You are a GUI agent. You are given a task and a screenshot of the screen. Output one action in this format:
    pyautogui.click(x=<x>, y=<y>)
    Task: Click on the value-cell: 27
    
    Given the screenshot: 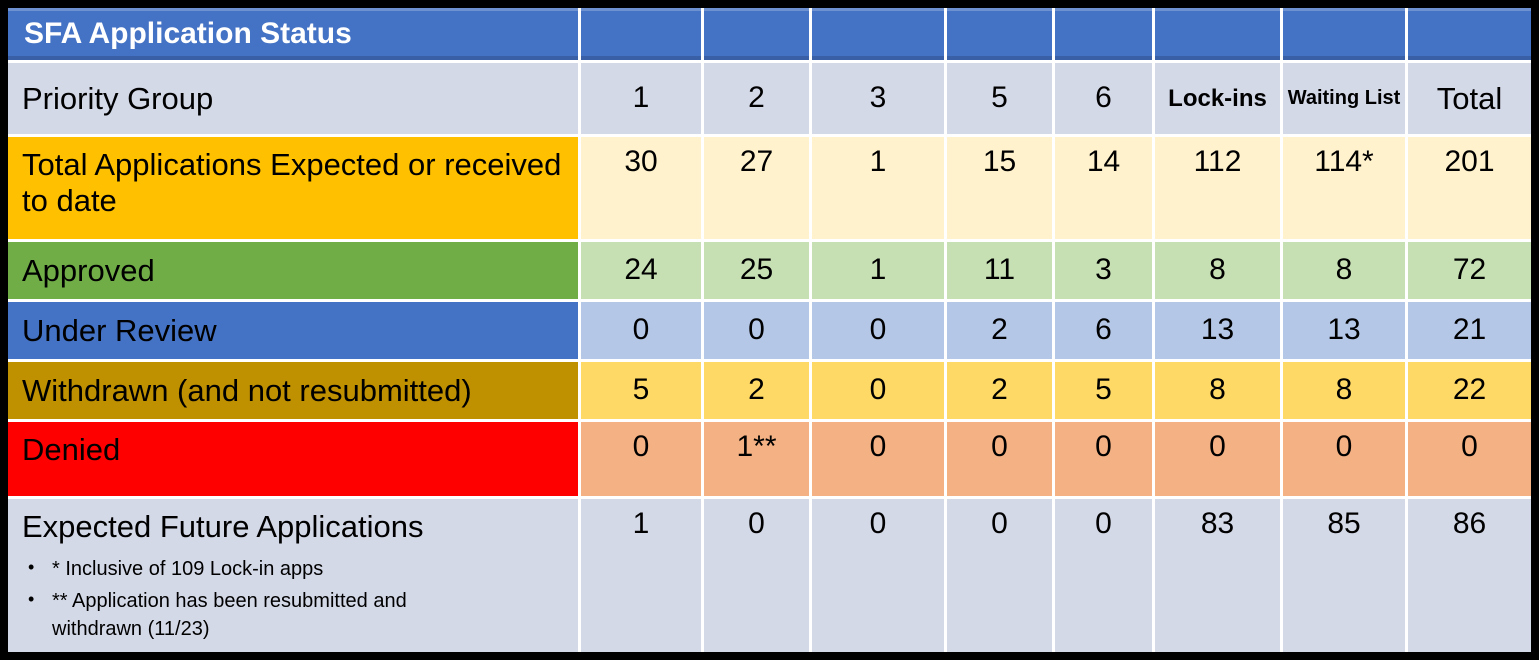 What is the action you would take?
    pyautogui.click(x=756, y=188)
    